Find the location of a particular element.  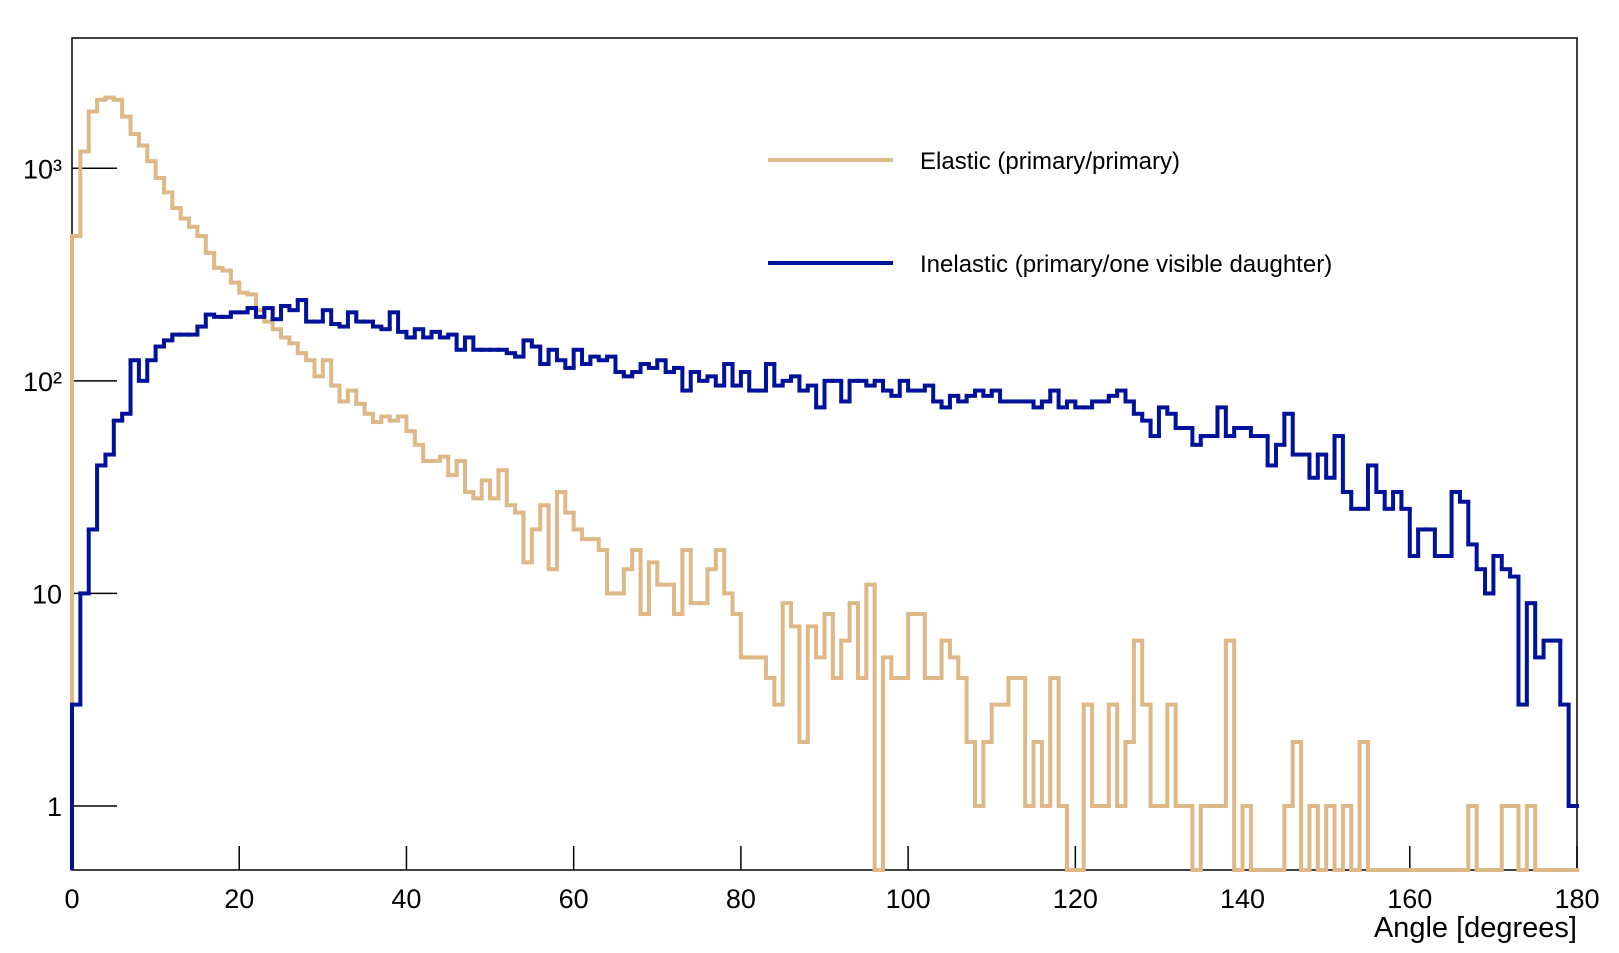

x-tick-label: 160 is located at coordinates (1409, 899).